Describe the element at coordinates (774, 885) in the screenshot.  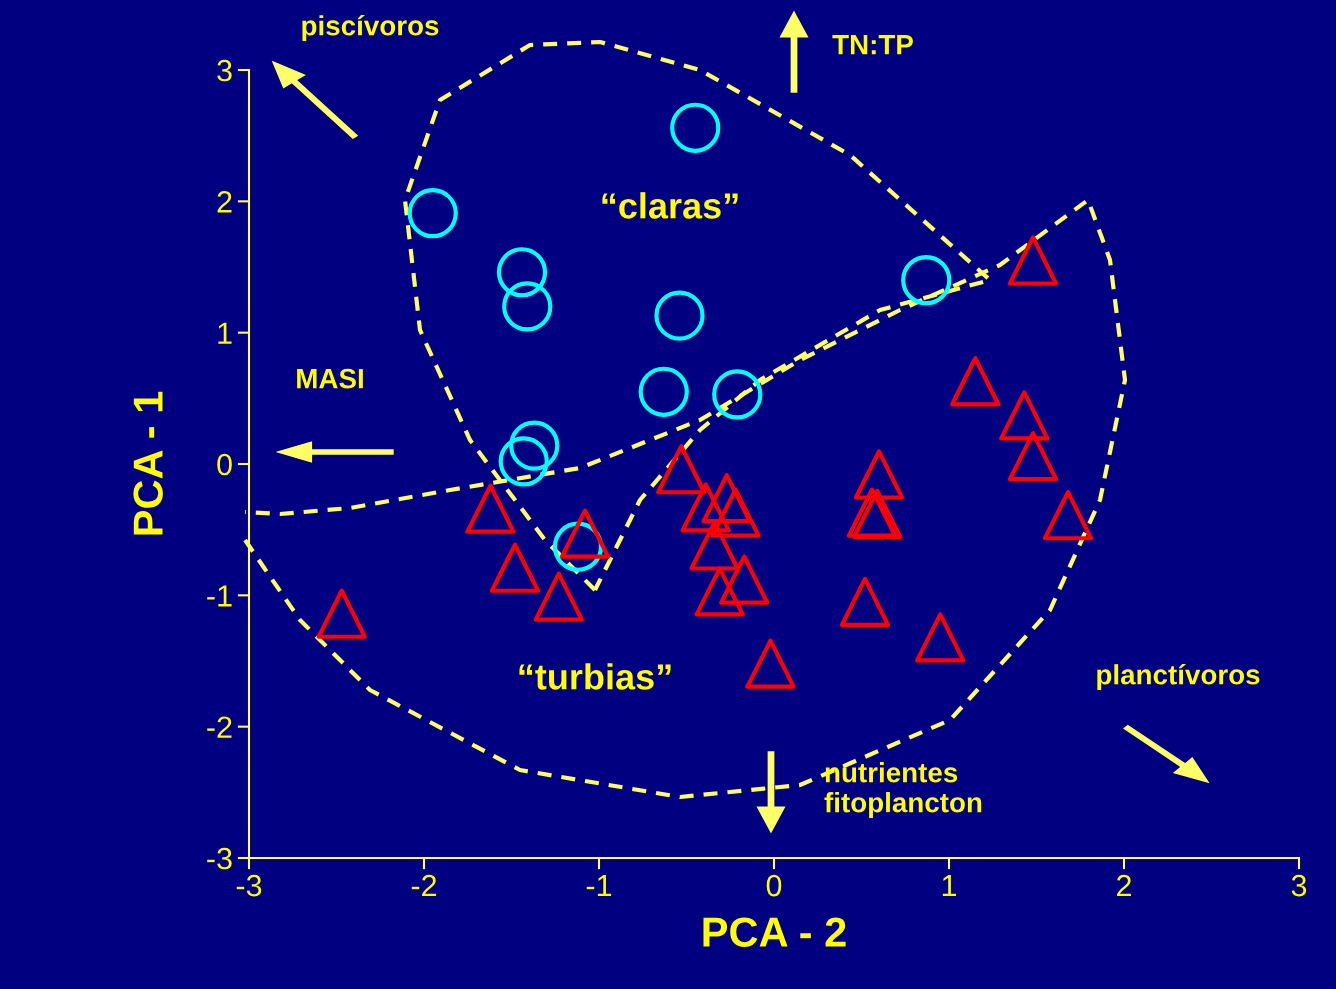
I see `x-tick-label: 0` at that location.